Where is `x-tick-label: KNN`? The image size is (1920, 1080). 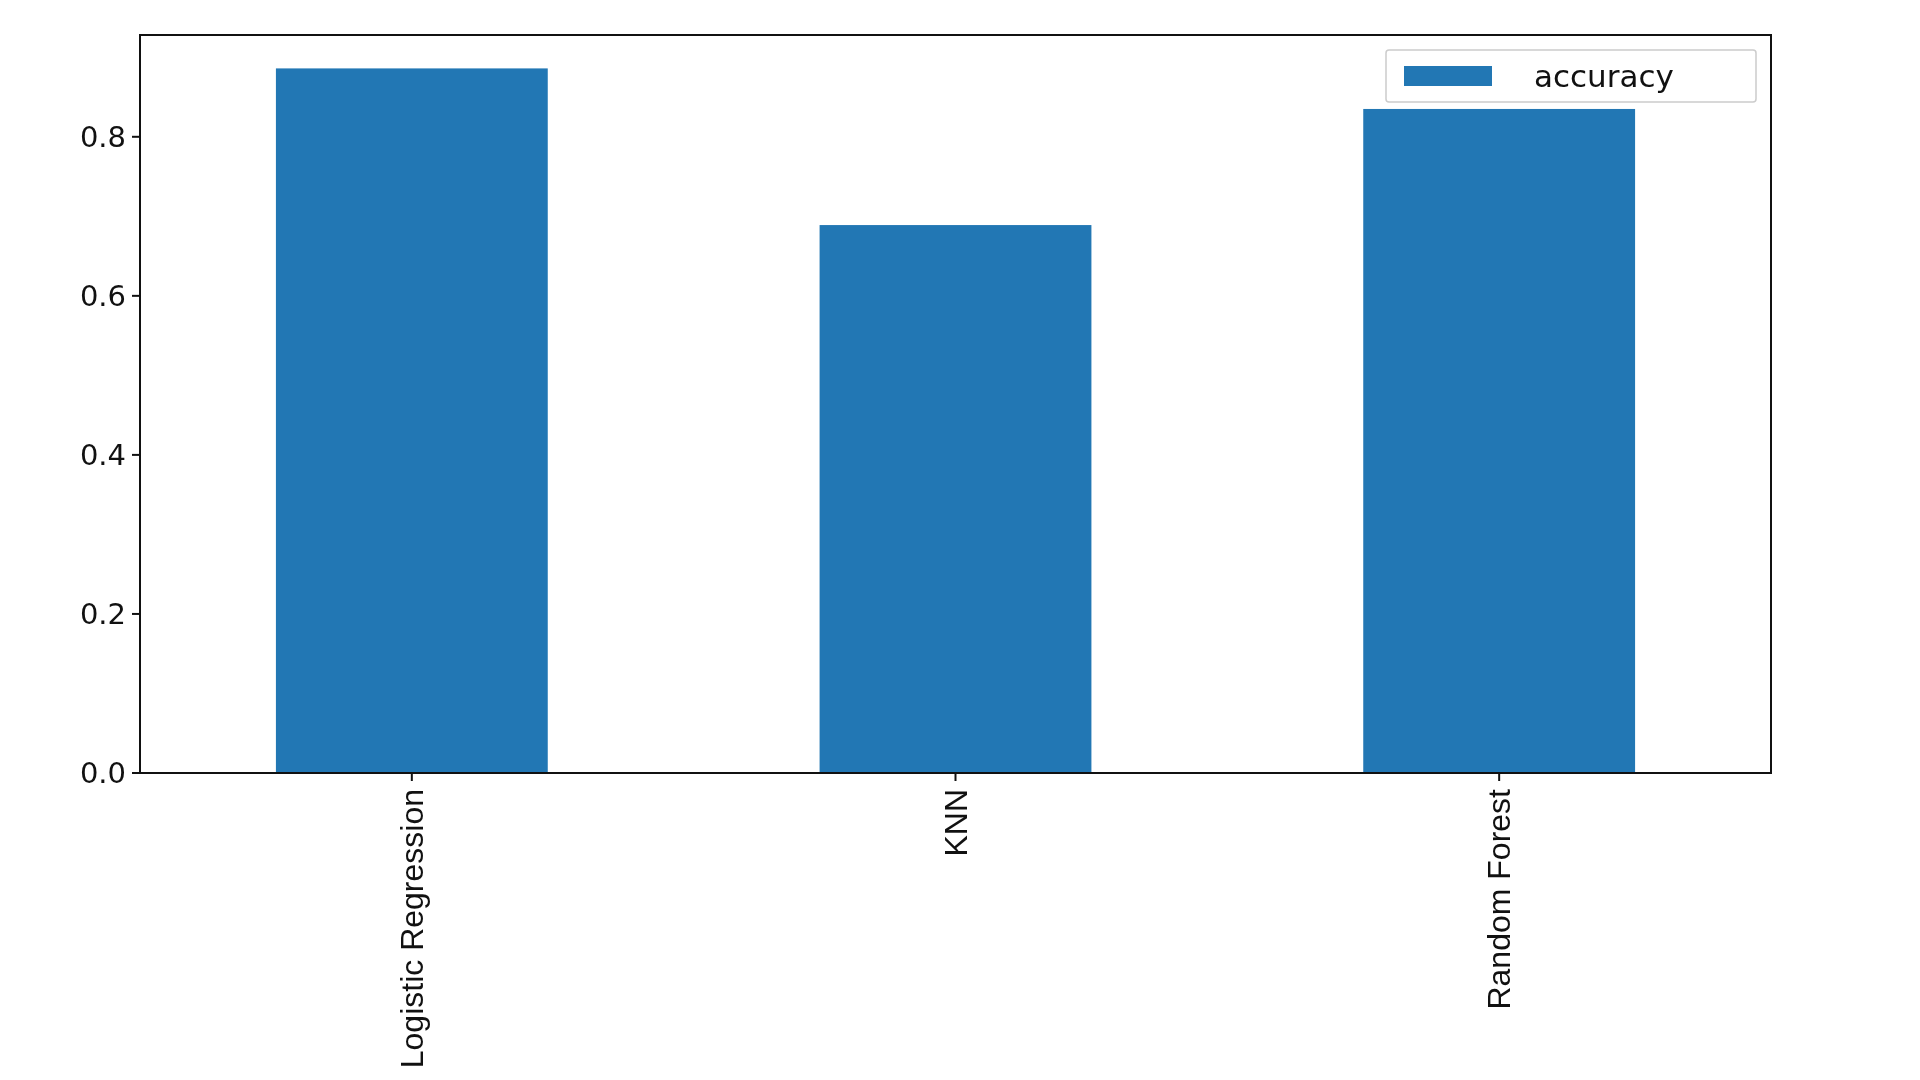 x-tick-label: KNN is located at coordinates (955, 823).